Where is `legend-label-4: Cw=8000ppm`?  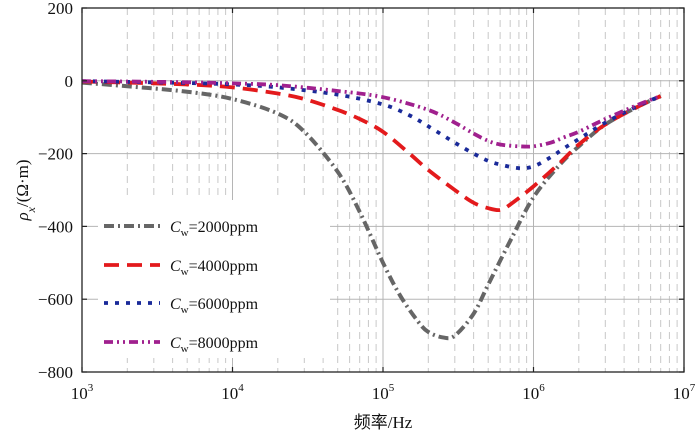
legend-label-4: Cw=8000ppm is located at coordinates (214, 345).